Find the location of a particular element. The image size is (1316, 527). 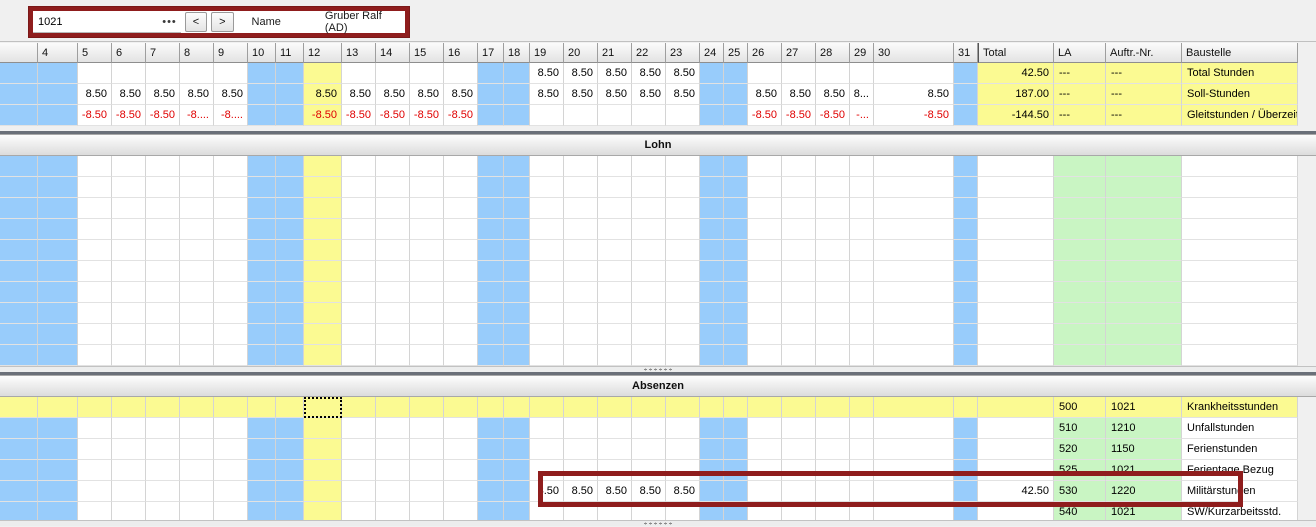

day-cell-21: 8.50 is located at coordinates (615, 491).